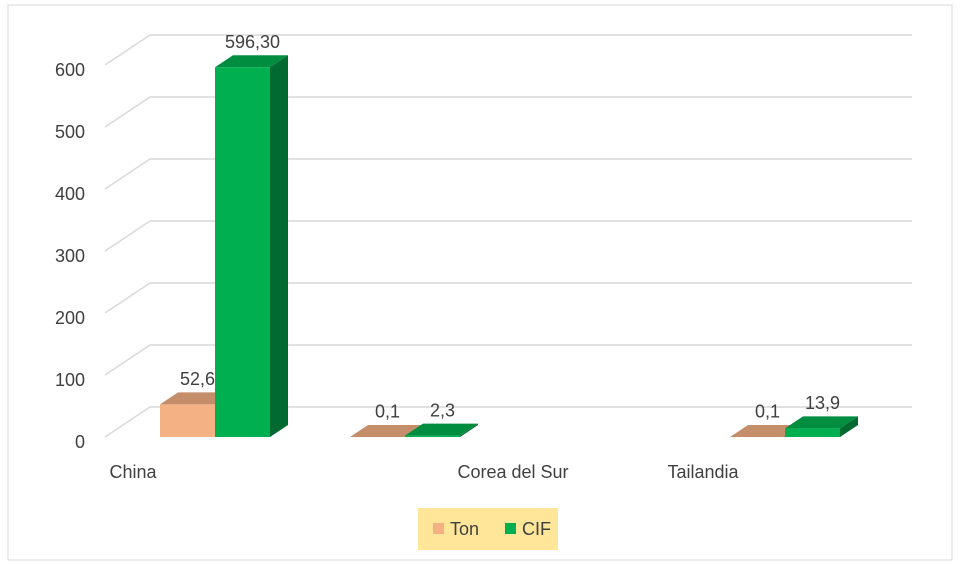 This screenshot has width=960, height=564. Describe the element at coordinates (442, 410) in the screenshot. I see `data-label: 2,3` at that location.